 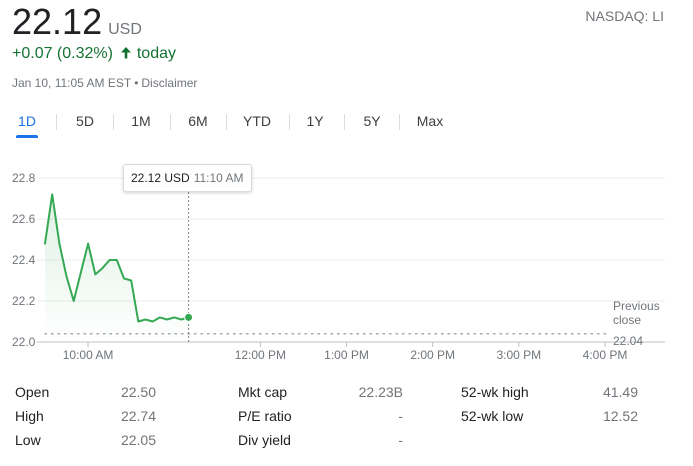 What do you see at coordinates (260, 355) in the screenshot?
I see `x-tick-label: 12:00 PM` at bounding box center [260, 355].